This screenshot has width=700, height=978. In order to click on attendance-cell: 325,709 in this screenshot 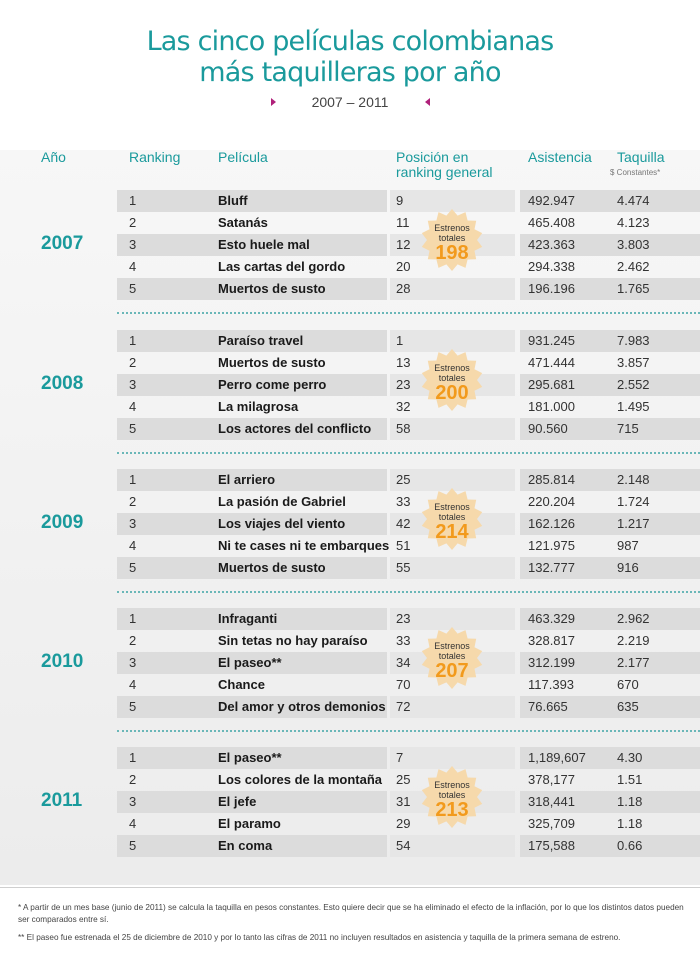, I will do `click(551, 823)`.